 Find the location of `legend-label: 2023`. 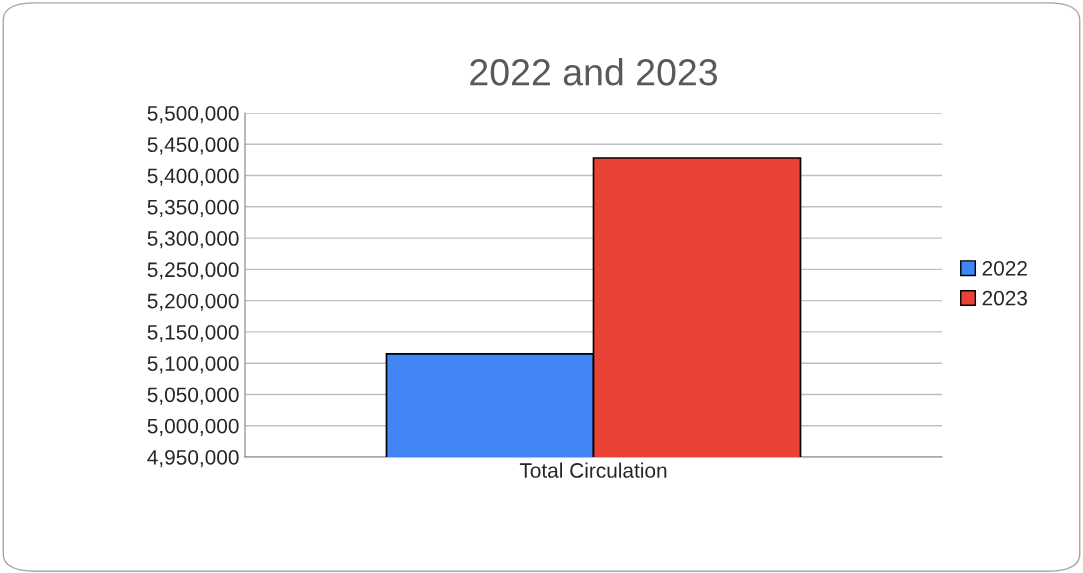

legend-label: 2023 is located at coordinates (1005, 298).